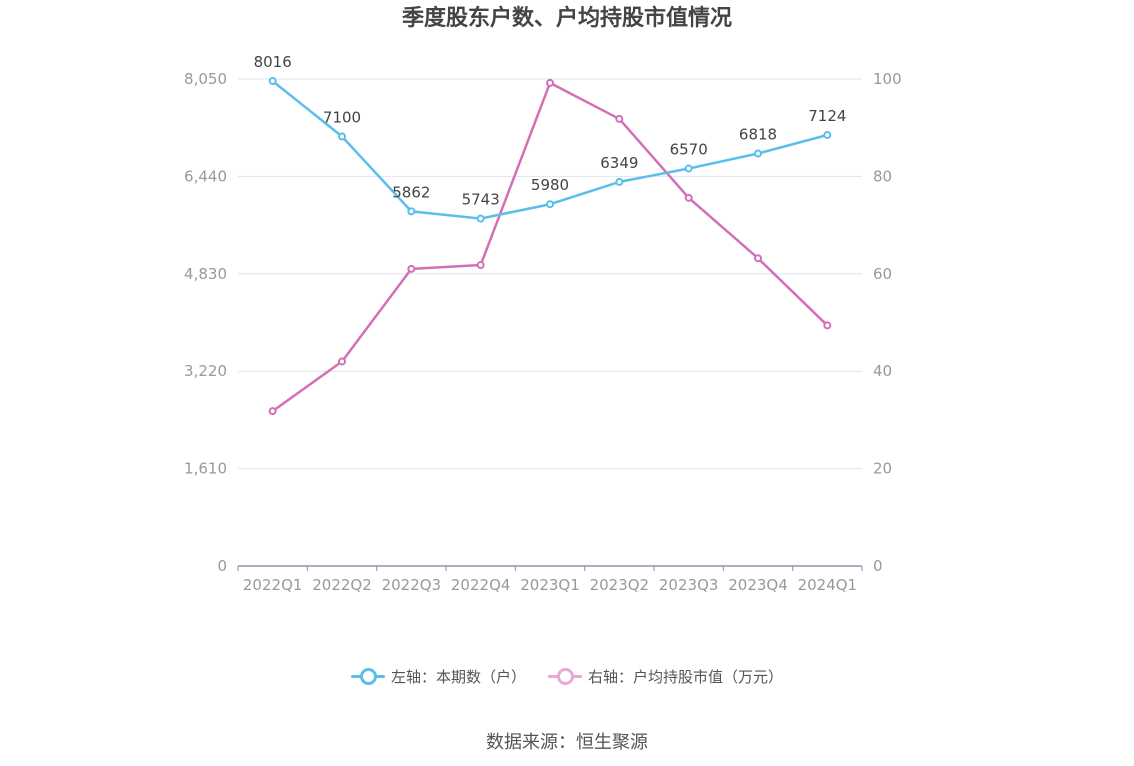  Describe the element at coordinates (828, 585) in the screenshot. I see `x-axis-tick-label: 2024Q1` at that location.